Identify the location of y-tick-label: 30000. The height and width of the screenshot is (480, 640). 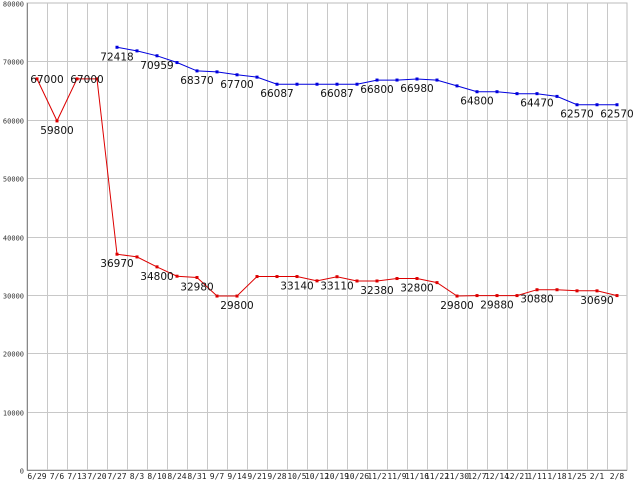
(13, 297).